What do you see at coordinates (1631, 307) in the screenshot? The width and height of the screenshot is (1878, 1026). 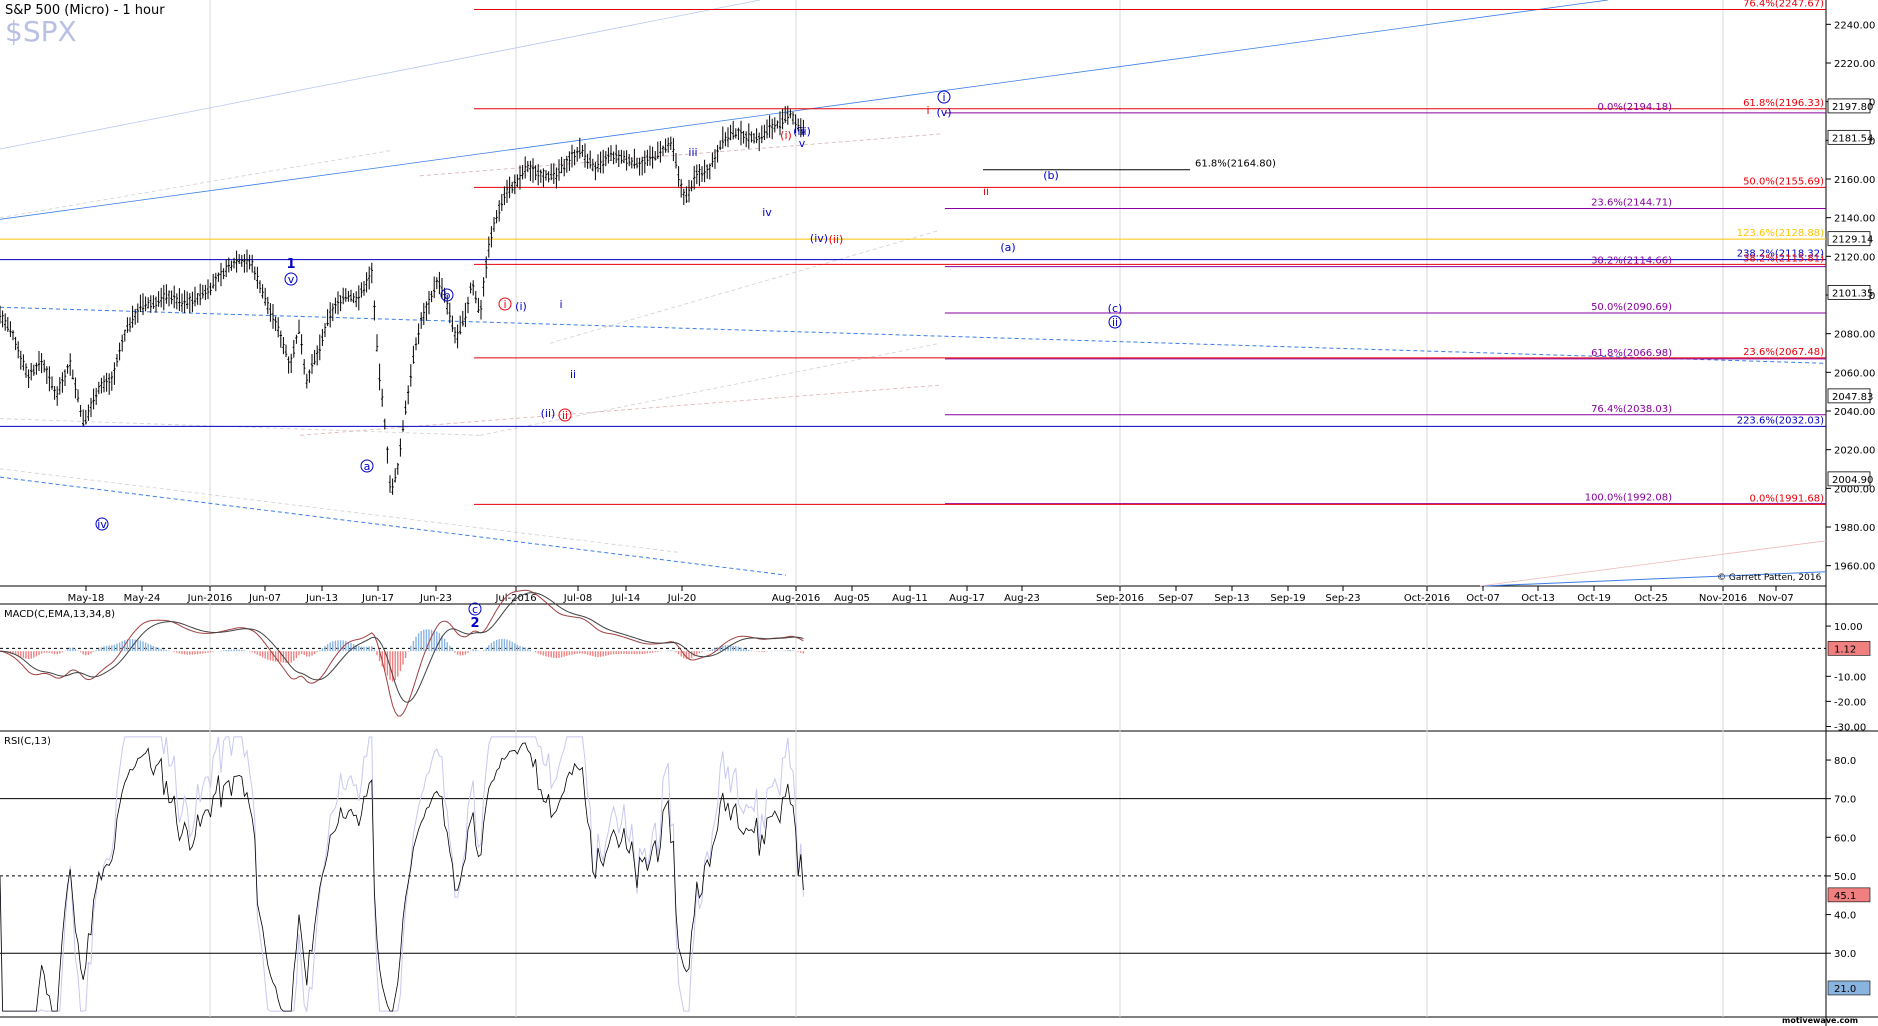 I see `fib-label: 50.0%(2090.69)` at bounding box center [1631, 307].